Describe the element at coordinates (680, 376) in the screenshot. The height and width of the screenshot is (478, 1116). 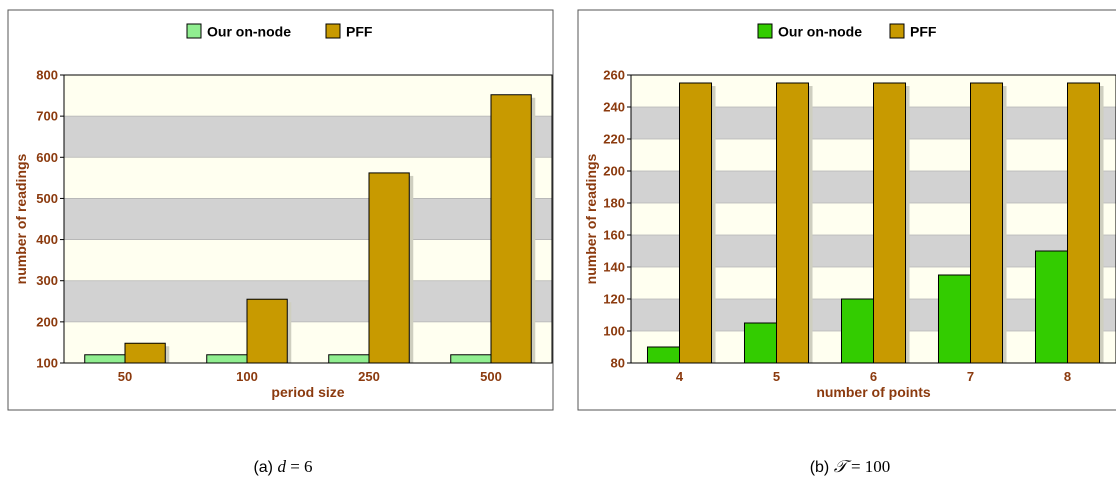
I see `x-tick-label: 4` at that location.